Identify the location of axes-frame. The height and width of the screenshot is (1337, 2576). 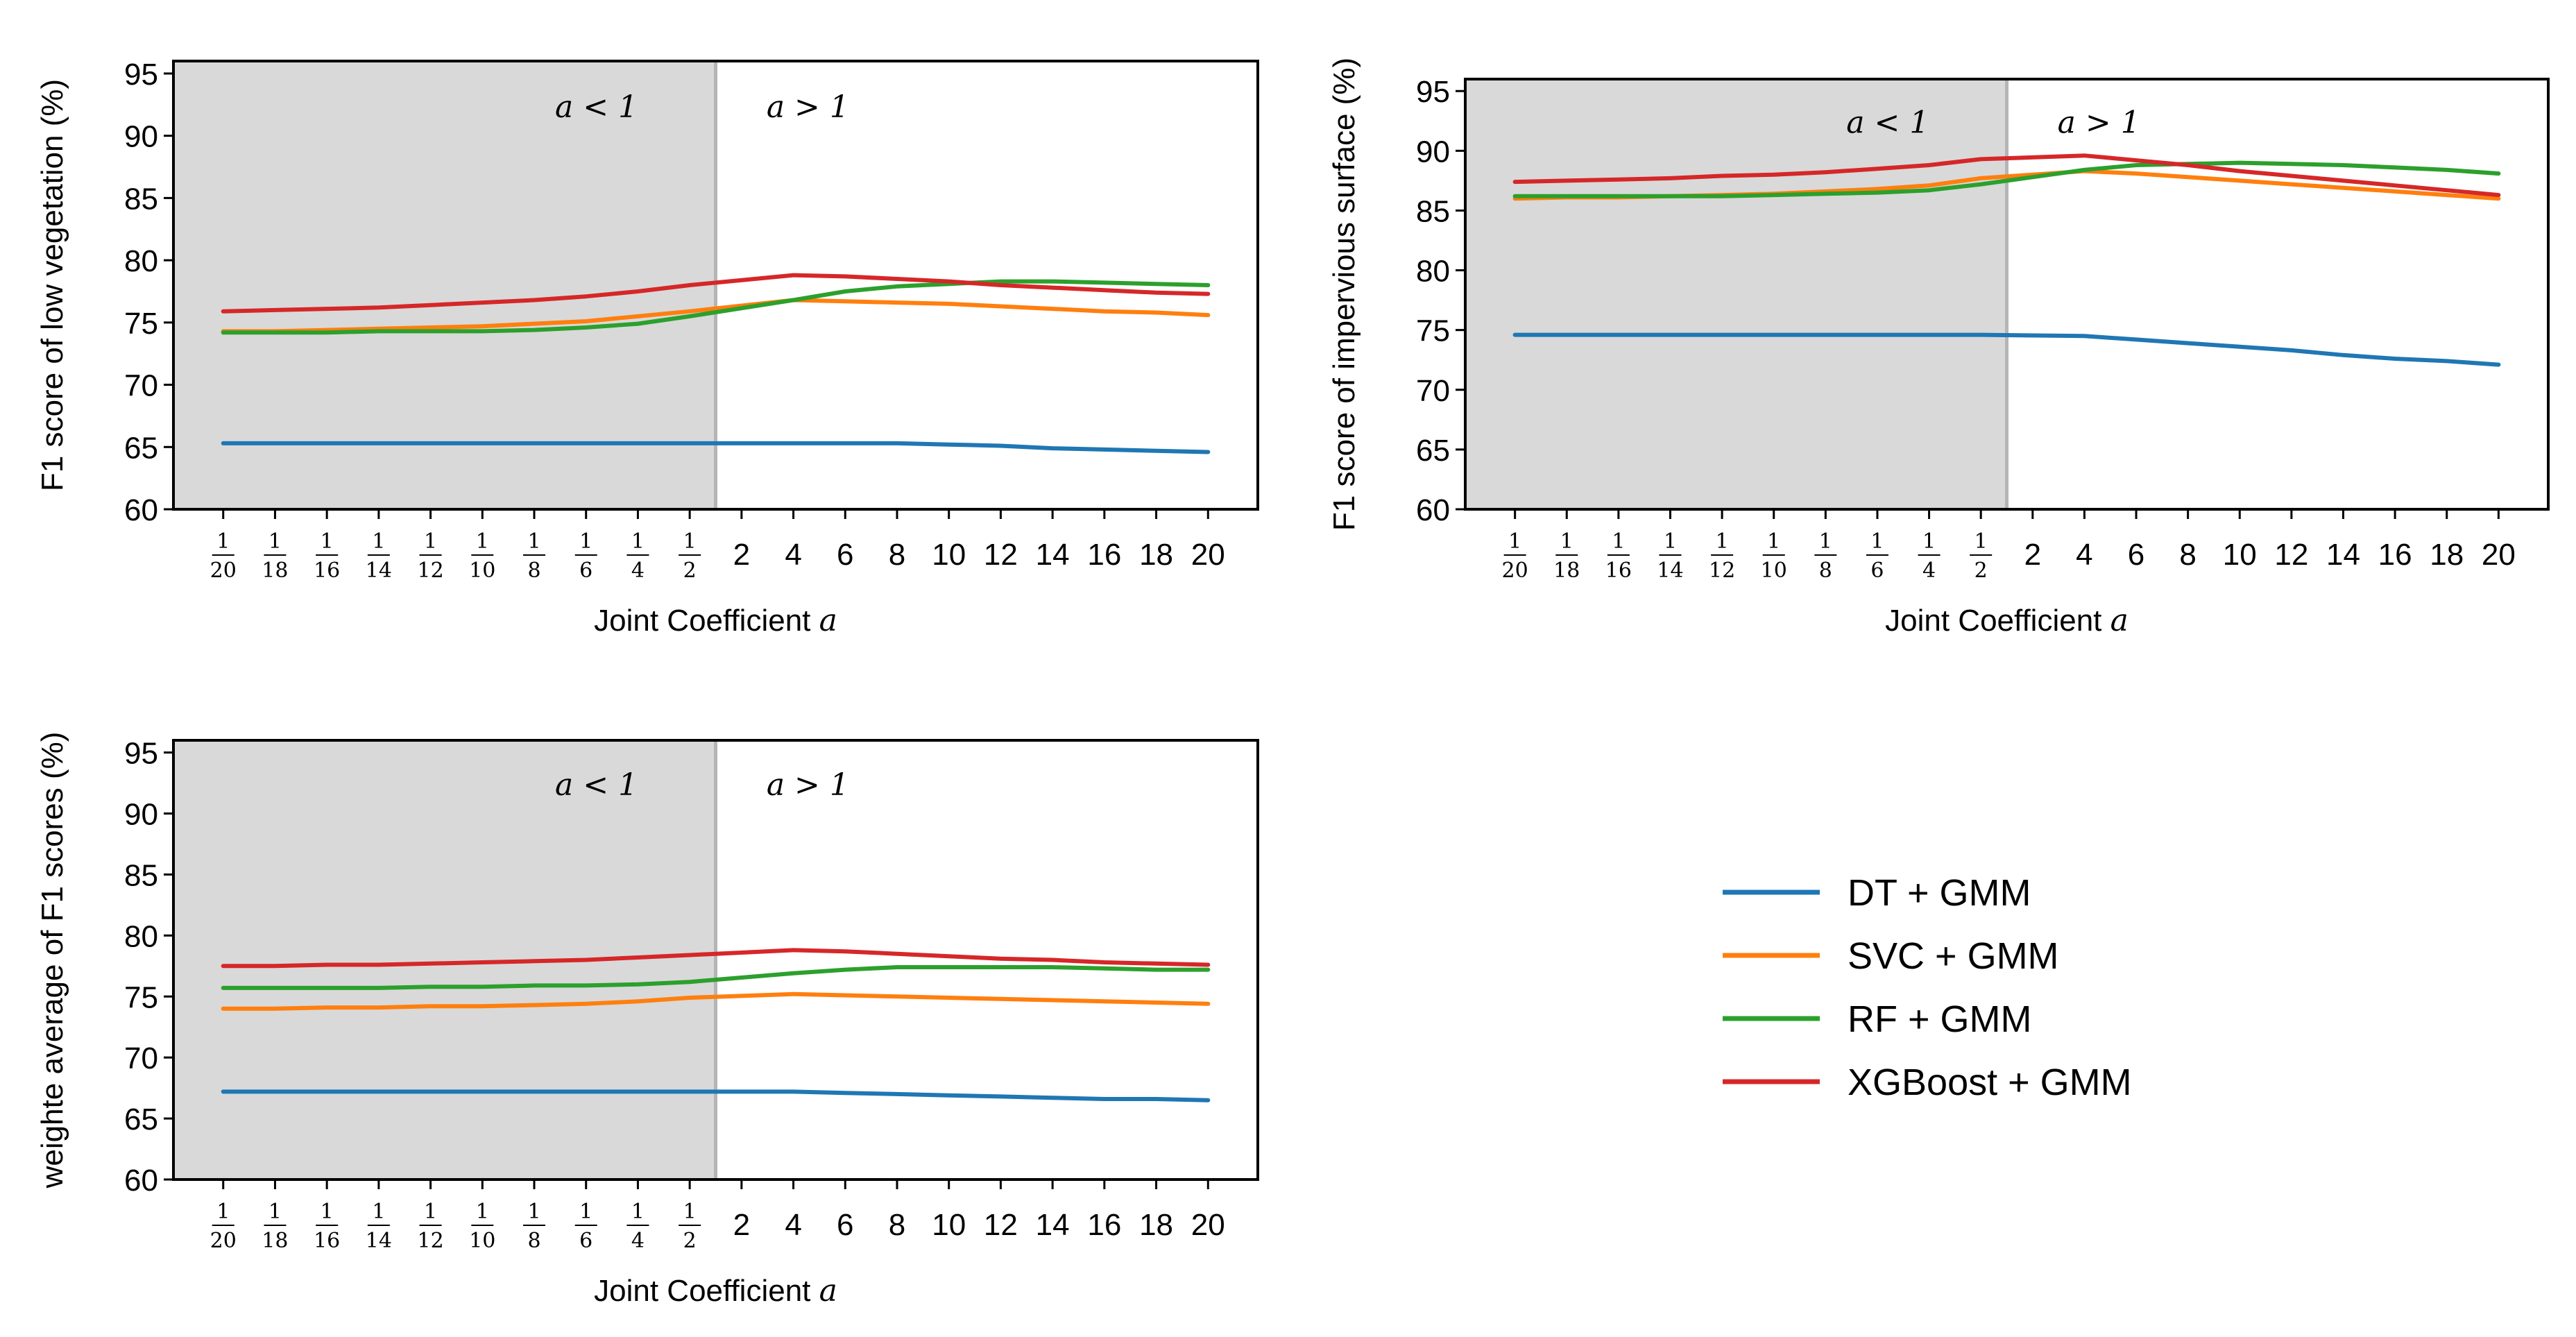
(715, 285).